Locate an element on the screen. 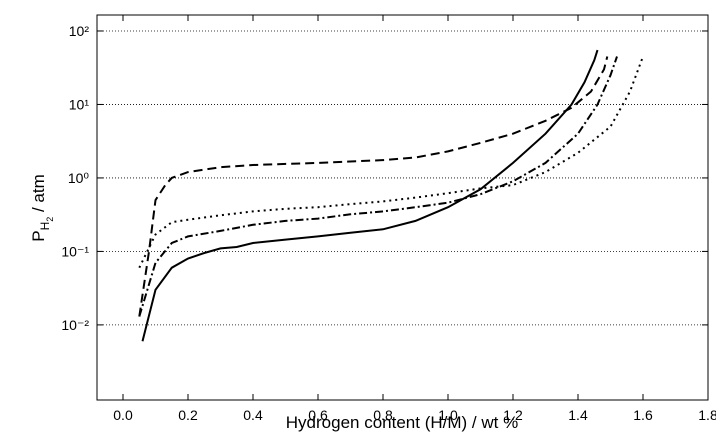 Image resolution: width=716 pixels, height=438 pixels. x-tick-label: 1.6 is located at coordinates (643, 415).